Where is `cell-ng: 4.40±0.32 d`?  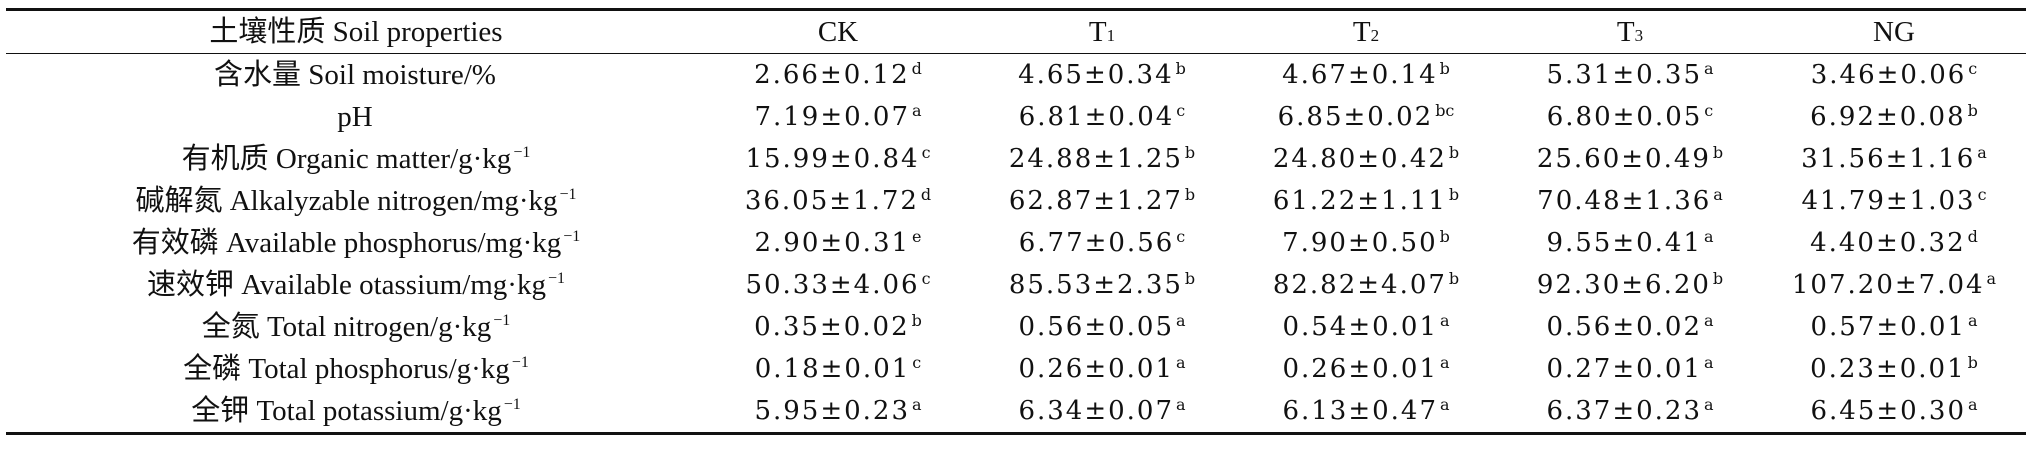
cell-ng: 4.40±0.32 d is located at coordinates (1894, 242).